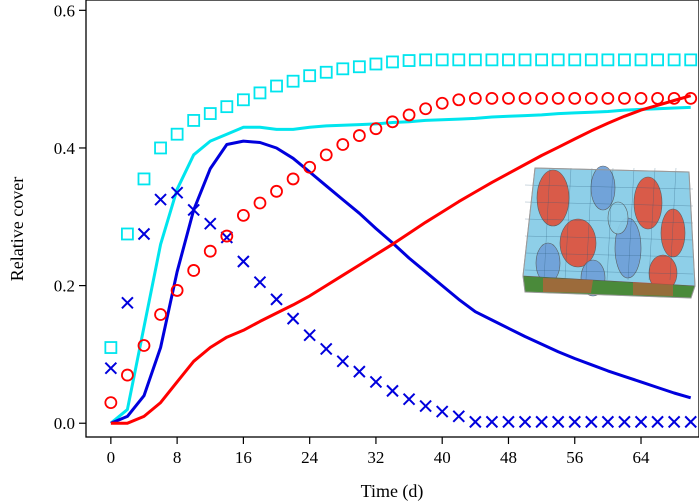 Image resolution: width=699 pixels, height=504 pixels. Describe the element at coordinates (65, 148) in the screenshot. I see `y-tick-label: 0.4` at that location.